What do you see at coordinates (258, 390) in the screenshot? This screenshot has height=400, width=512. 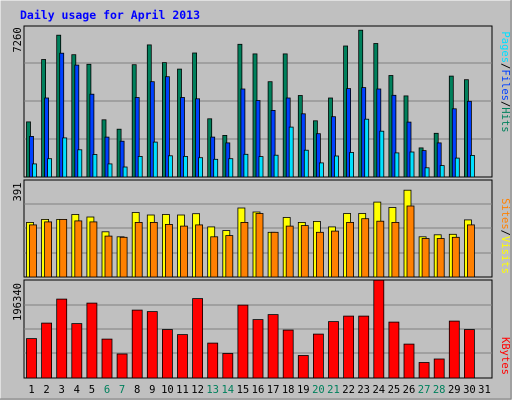 I see `x-label-day-16: 16` at bounding box center [258, 390].